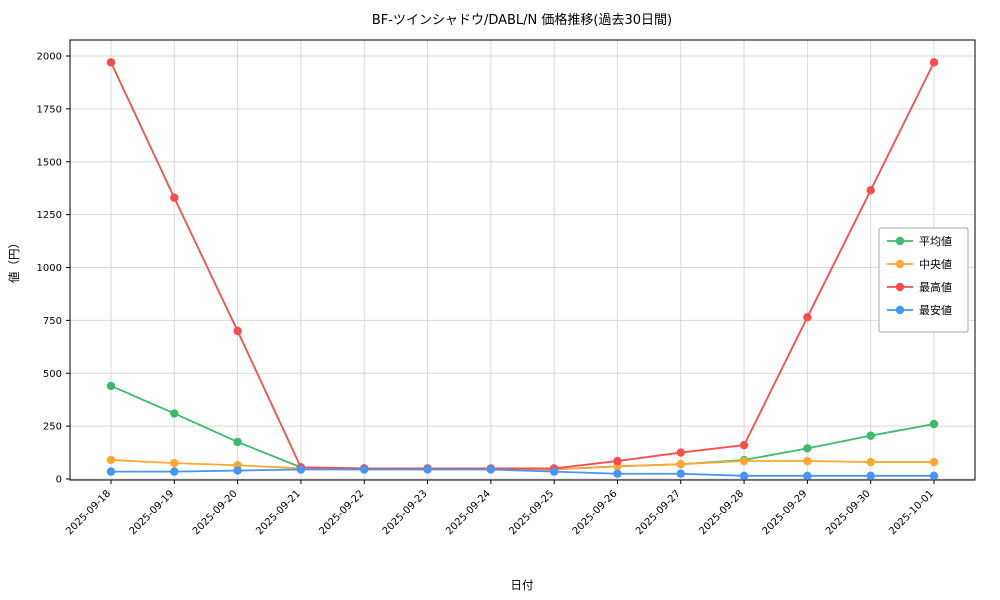 This screenshot has height=600, width=1000. What do you see at coordinates (911, 512) in the screenshot?
I see `x-tick-label: 2025-10-01` at bounding box center [911, 512].